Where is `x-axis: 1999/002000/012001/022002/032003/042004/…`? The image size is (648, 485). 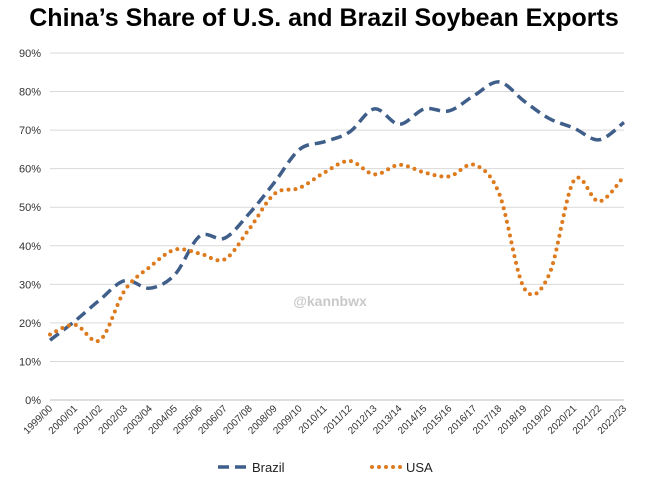
x-axis: 1999/002000/012001/022002/032003/042004/… is located at coordinates (326, 420).